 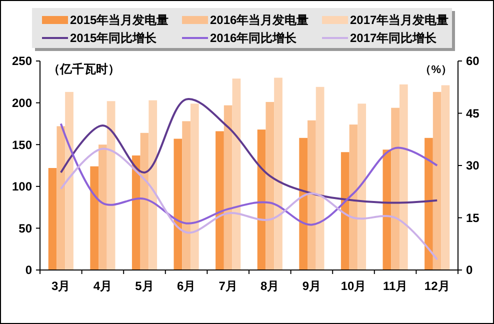 What do you see at coordinates (254, 38) in the screenshot?
I see `legend-label: 2016年同比增长` at bounding box center [254, 38].